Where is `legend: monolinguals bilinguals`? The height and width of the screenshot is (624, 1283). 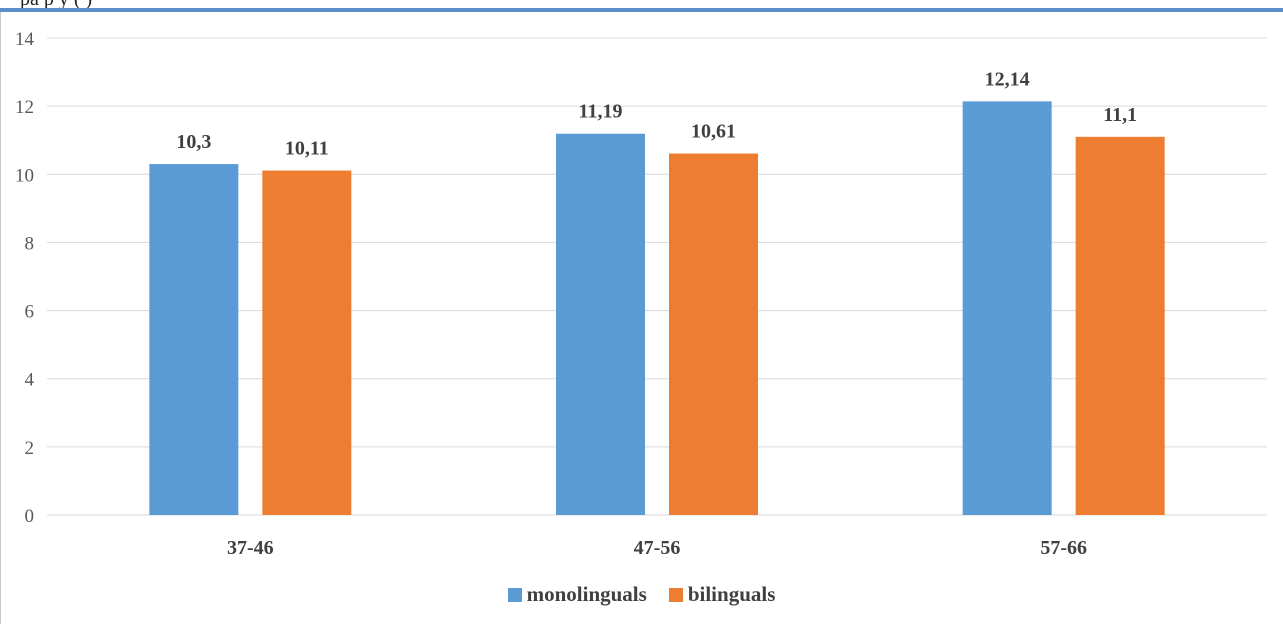 legend: monolinguals bilinguals is located at coordinates (641, 594).